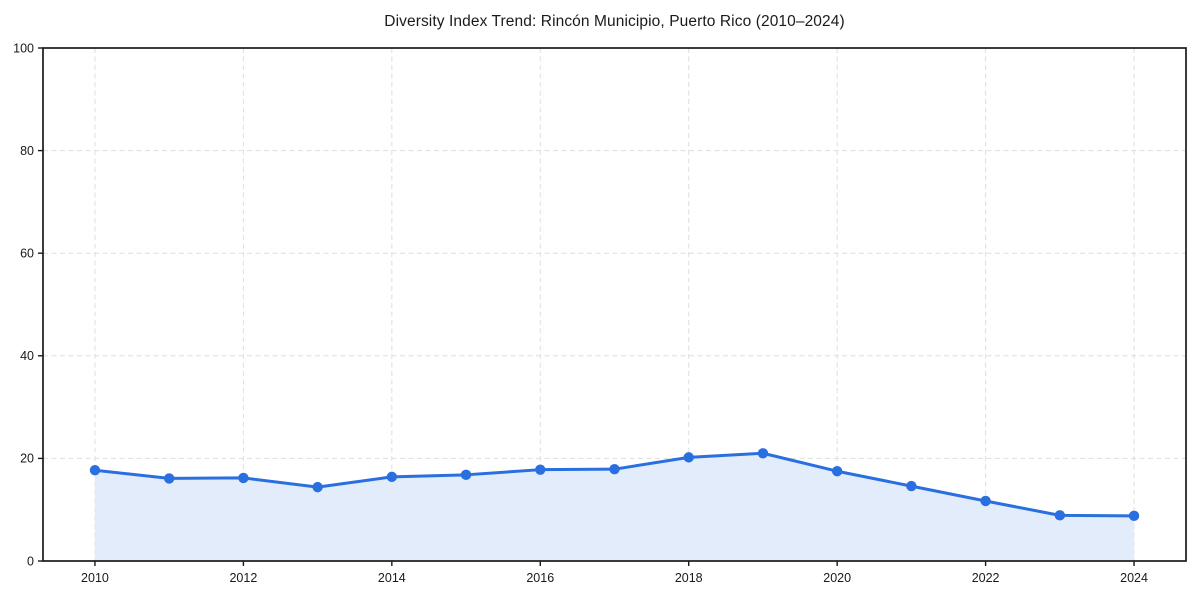 This screenshot has width=1200, height=600. What do you see at coordinates (392, 578) in the screenshot?
I see `x-axis-tick-label: 2014` at bounding box center [392, 578].